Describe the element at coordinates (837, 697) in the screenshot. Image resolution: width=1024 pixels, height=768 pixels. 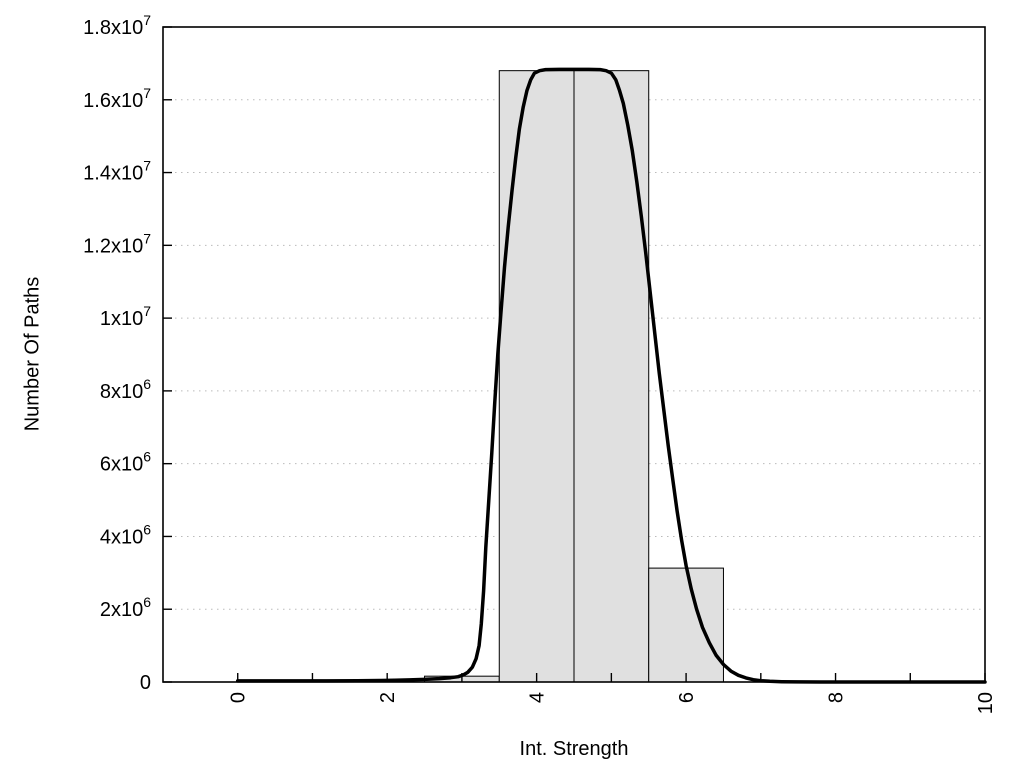
I see `x-tick-label: 8` at that location.